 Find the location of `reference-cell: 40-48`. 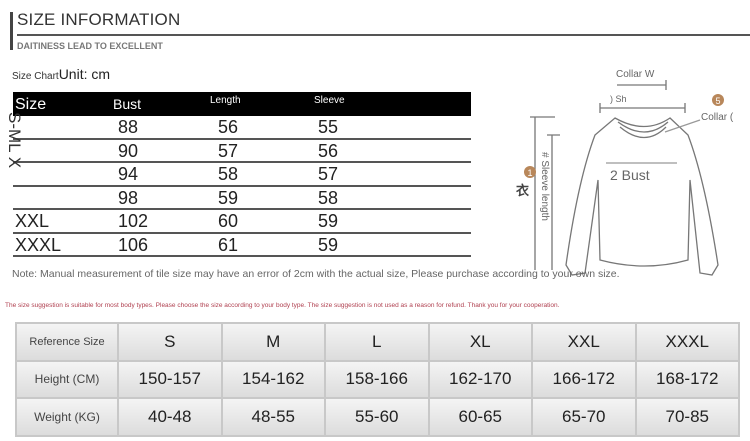

reference-cell: 40-48 is located at coordinates (170, 417).